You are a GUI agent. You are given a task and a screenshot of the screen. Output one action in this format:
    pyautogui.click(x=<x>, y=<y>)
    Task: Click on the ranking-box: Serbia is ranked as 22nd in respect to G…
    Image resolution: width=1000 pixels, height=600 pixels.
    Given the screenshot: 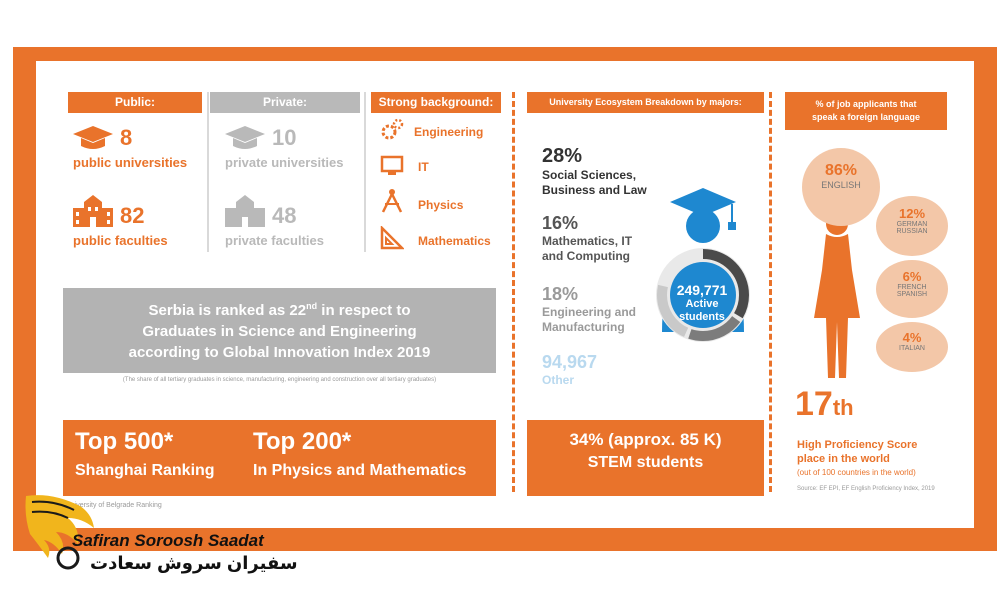 What is the action you would take?
    pyautogui.click(x=279, y=330)
    